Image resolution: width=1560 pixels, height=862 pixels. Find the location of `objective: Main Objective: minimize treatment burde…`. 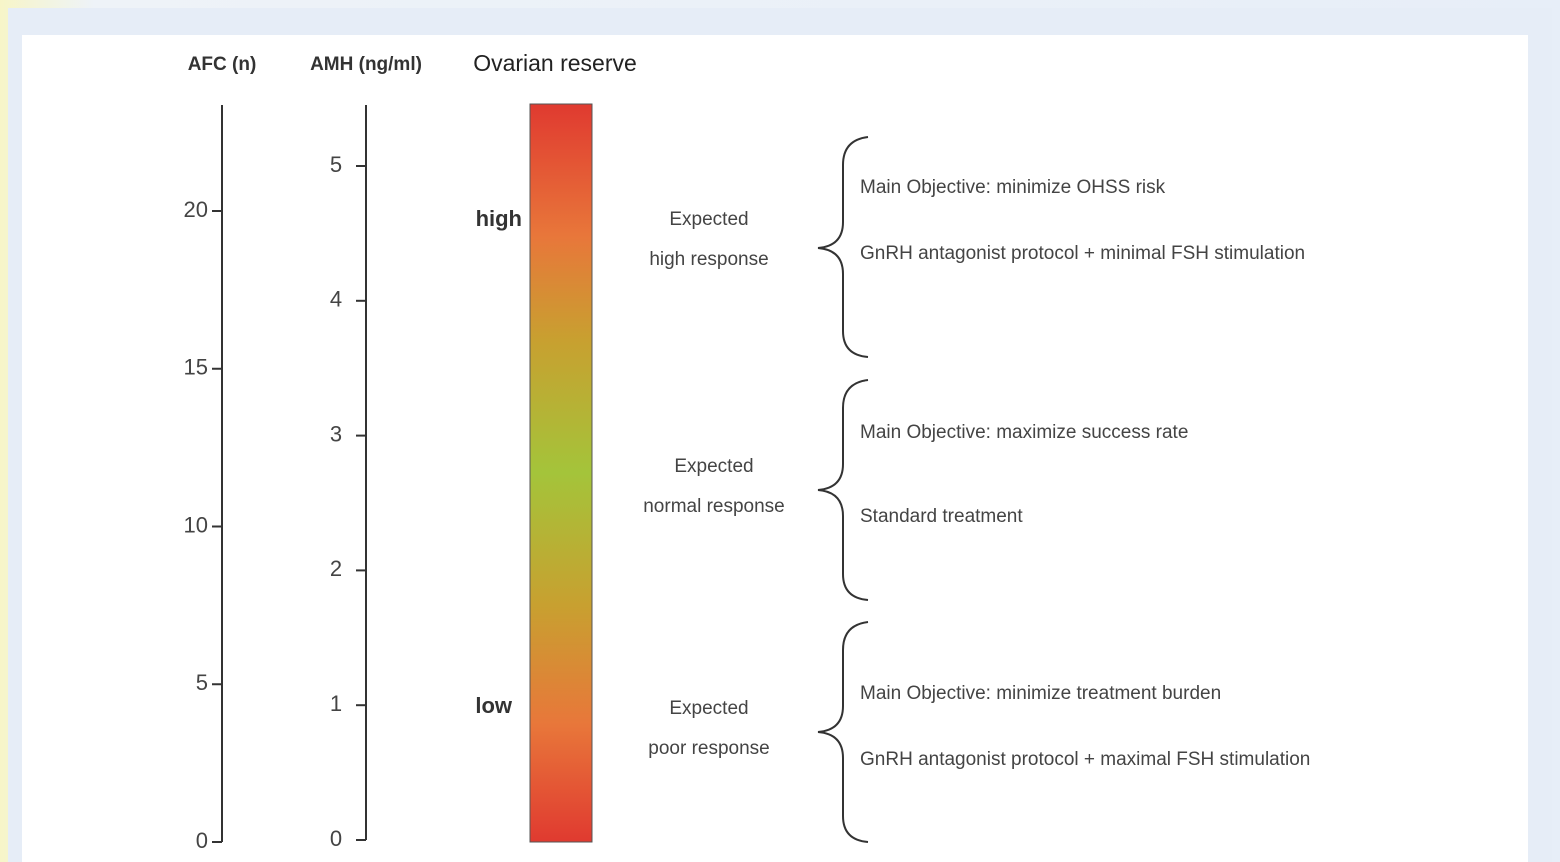

objective: Main Objective: minimize treatment burde… is located at coordinates (1040, 693).